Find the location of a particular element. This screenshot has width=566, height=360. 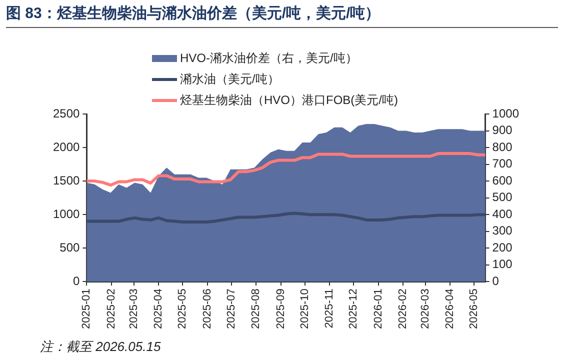

x-tick-label: 2026-02 is located at coordinates (403, 309).